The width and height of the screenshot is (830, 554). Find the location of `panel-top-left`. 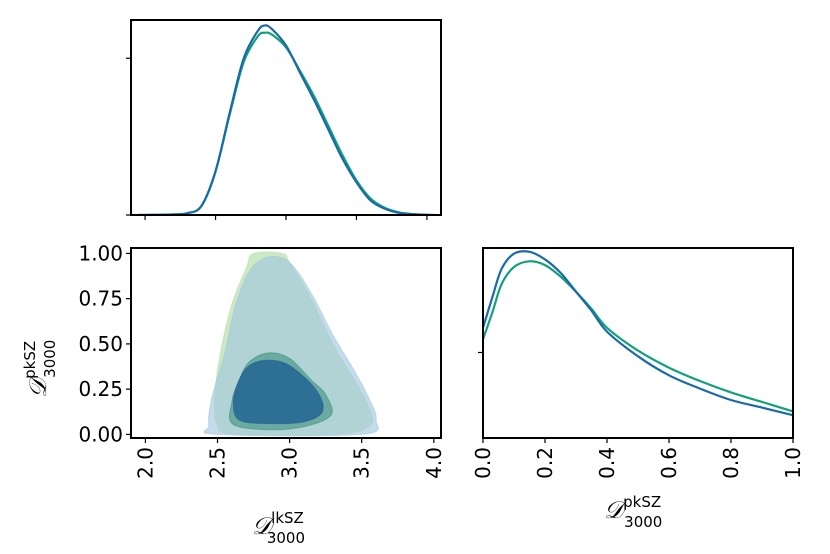

panel-top-left is located at coordinates (284, 119).